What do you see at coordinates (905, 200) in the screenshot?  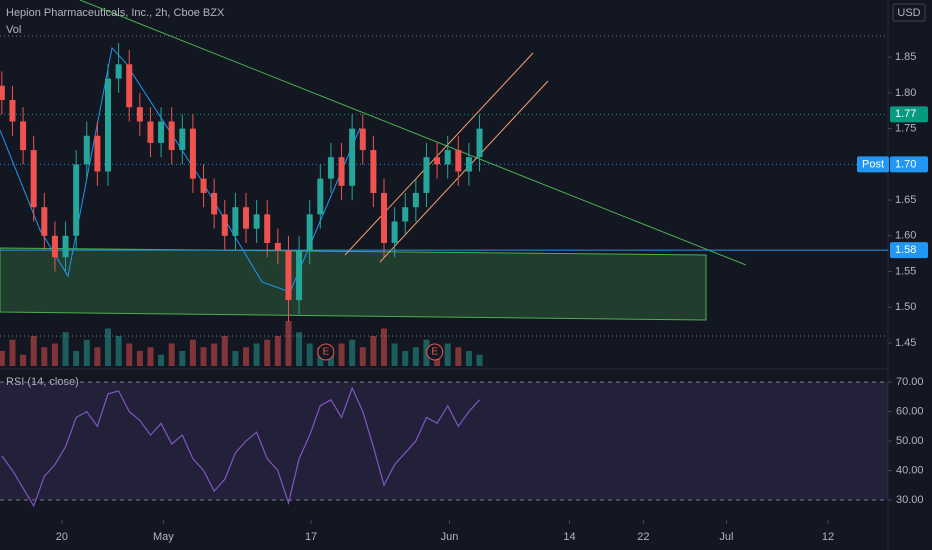 I see `y-tick-label: 1.65` at bounding box center [905, 200].